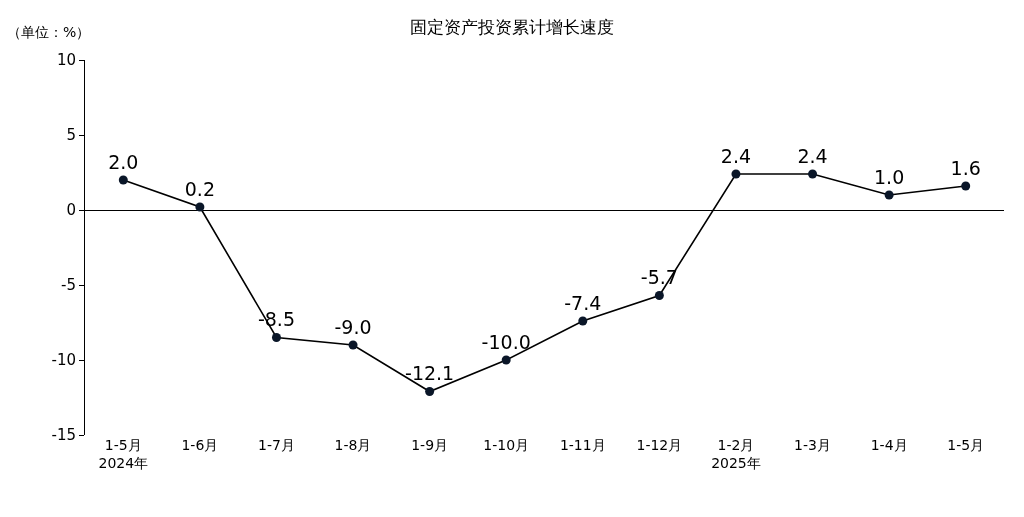 This screenshot has width=1024, height=517. Describe the element at coordinates (736, 454) in the screenshot. I see `x-tick-label: 1-2月 2025年` at that location.